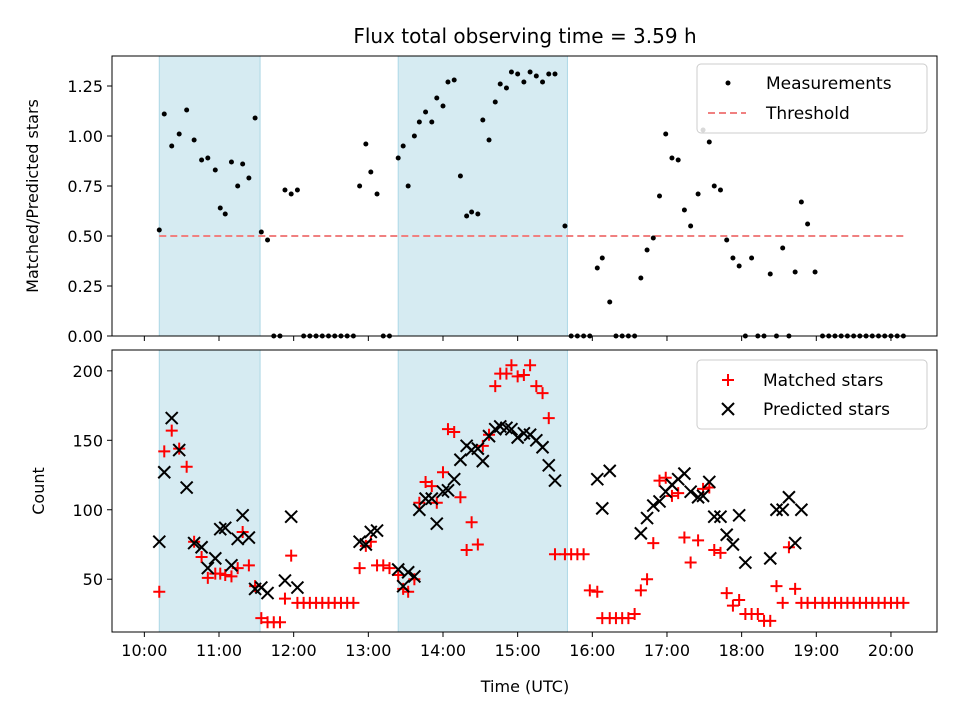 Image resolution: width=960 pixels, height=720 pixels. Describe the element at coordinates (144, 650) in the screenshot. I see `x-tick-label: 10:00` at that location.